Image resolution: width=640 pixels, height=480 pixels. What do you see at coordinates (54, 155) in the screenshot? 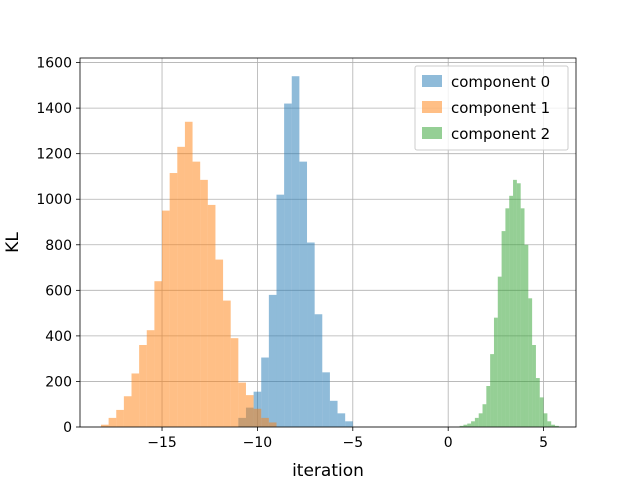
I see `y-tick-label: 1200` at bounding box center [54, 155].